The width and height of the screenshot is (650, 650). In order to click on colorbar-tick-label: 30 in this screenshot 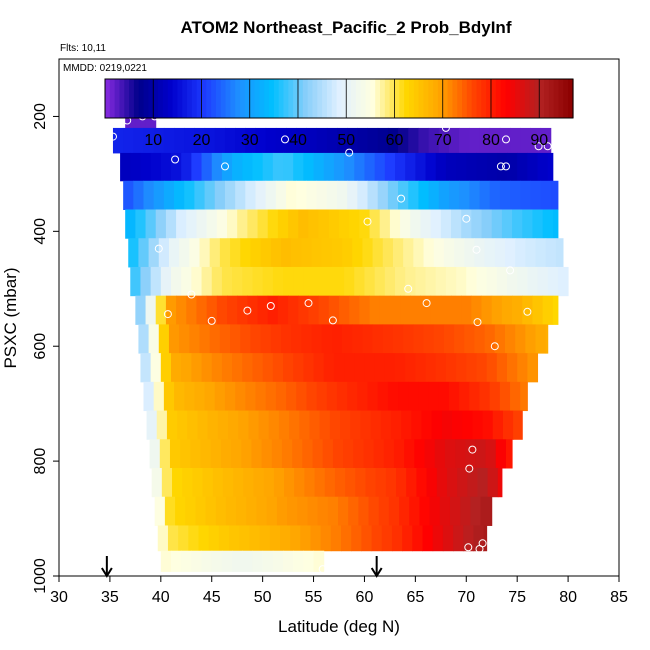, I will do `click(250, 140)`.